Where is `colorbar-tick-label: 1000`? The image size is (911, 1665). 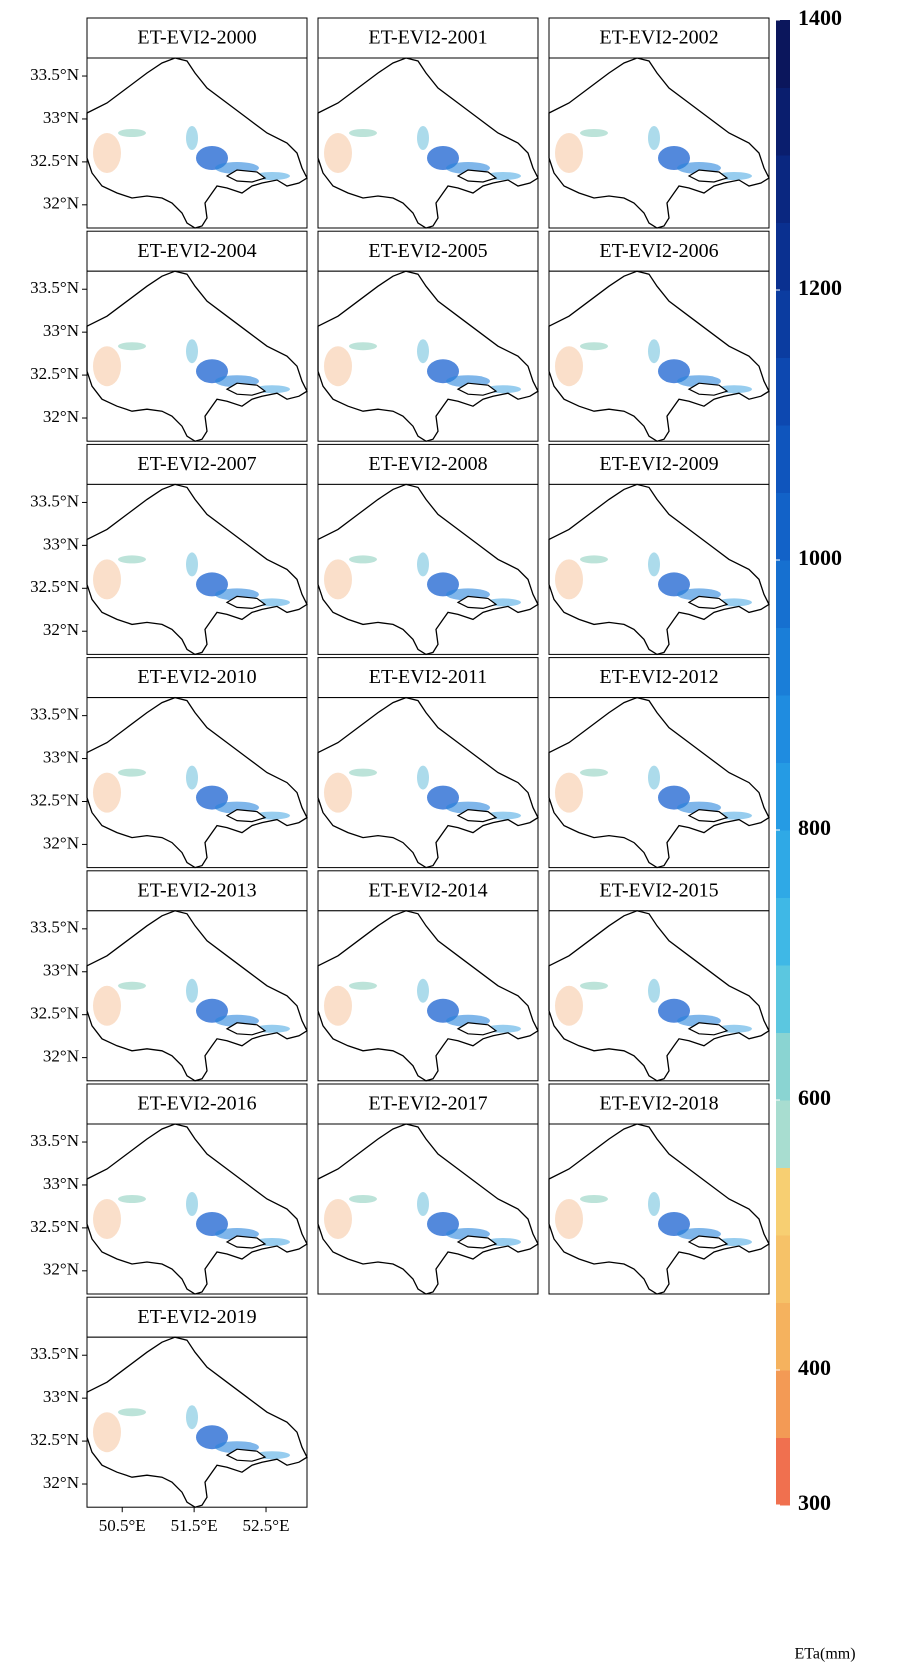
colorbar-tick-label: 1000 is located at coordinates (820, 557).